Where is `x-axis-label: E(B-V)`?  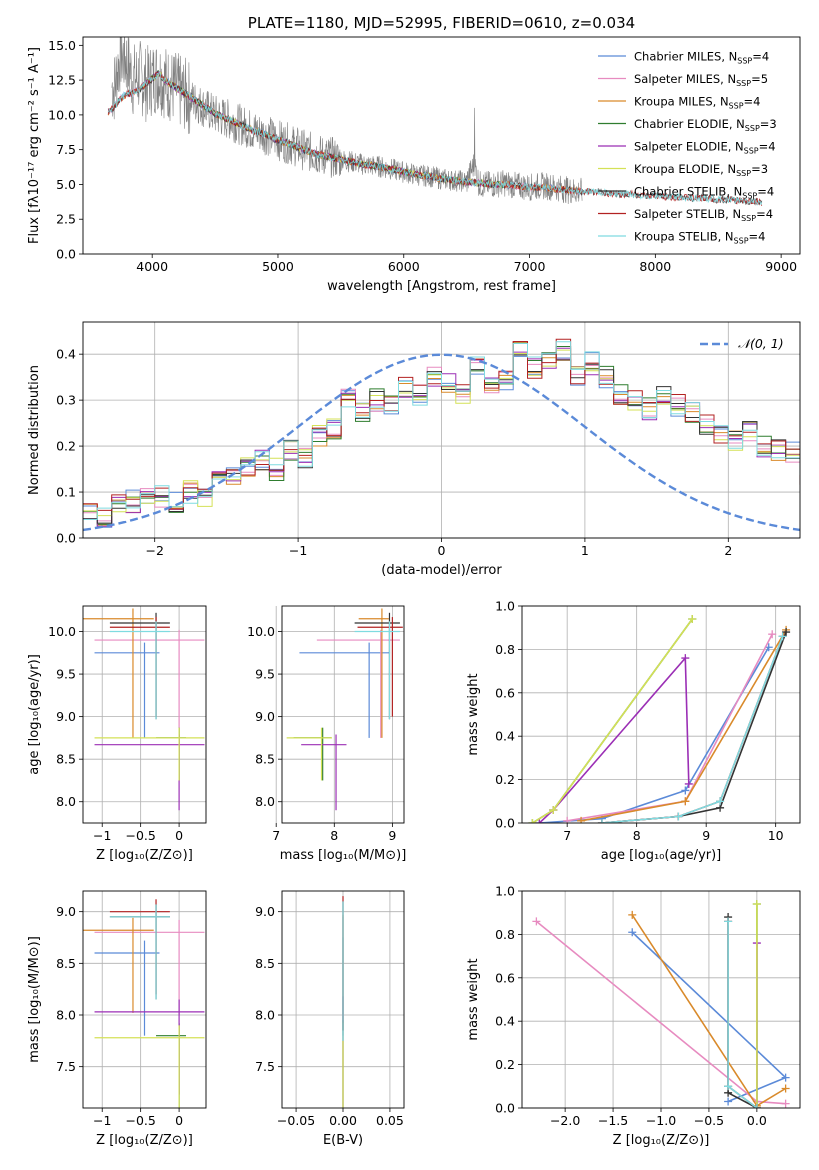
x-axis-label: E(B-V) is located at coordinates (343, 1140).